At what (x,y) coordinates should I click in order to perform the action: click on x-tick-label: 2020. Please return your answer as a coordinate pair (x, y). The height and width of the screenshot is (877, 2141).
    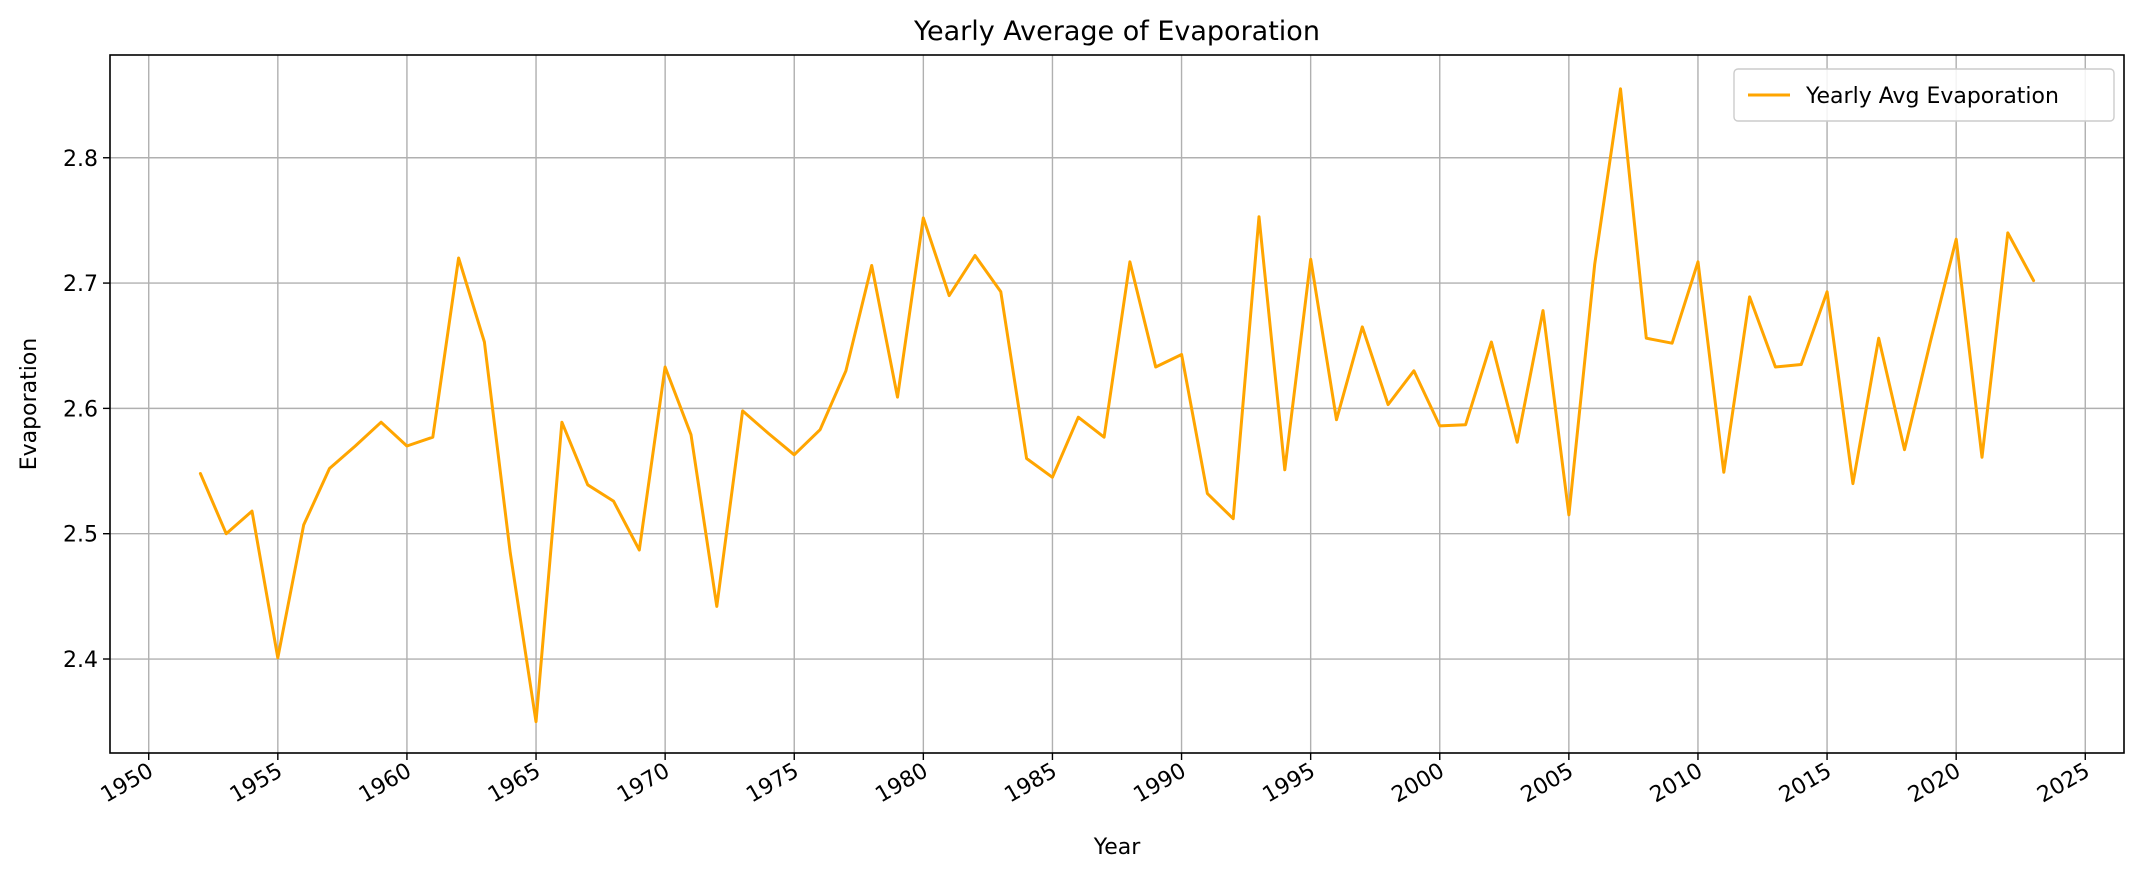
    Looking at the image, I should click on (1934, 784).